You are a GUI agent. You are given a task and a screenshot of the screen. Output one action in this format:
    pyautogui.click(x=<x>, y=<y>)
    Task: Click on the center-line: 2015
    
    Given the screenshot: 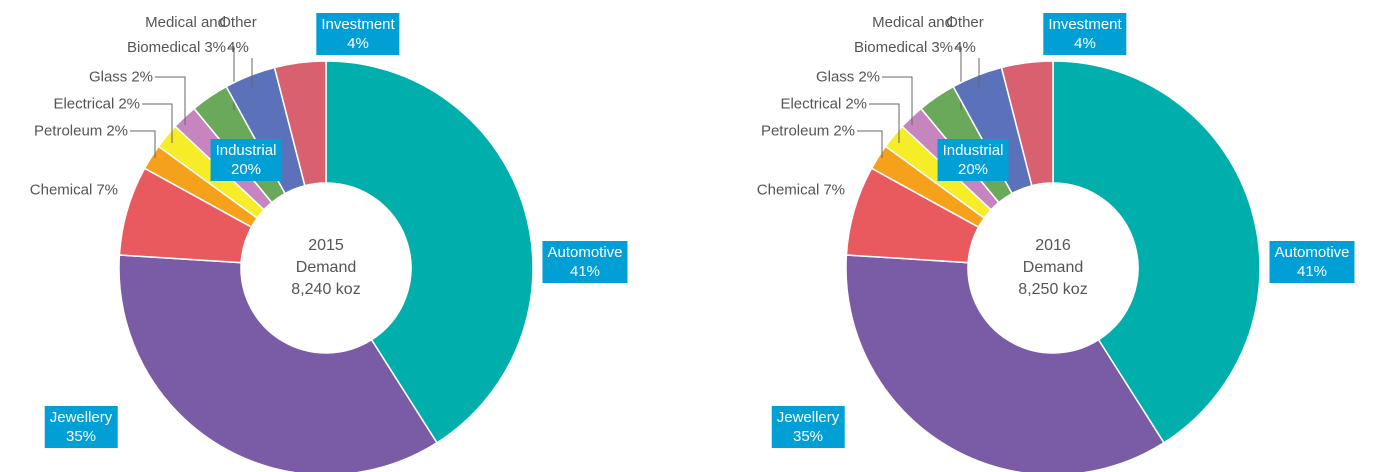 What is the action you would take?
    pyautogui.click(x=326, y=245)
    